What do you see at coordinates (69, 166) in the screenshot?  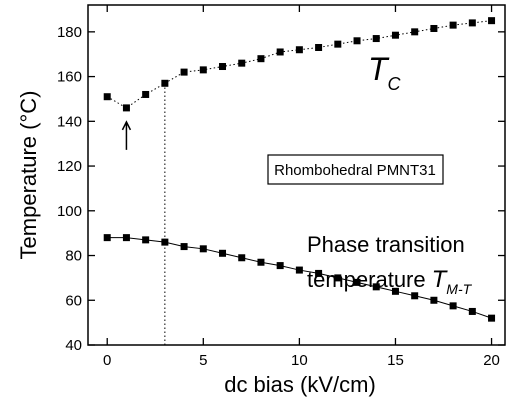 I see `y-tick-label: 120` at bounding box center [69, 166].